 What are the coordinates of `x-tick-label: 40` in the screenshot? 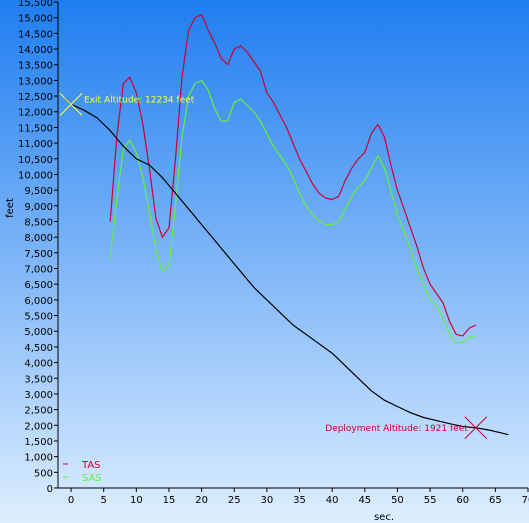 It's located at (332, 500).